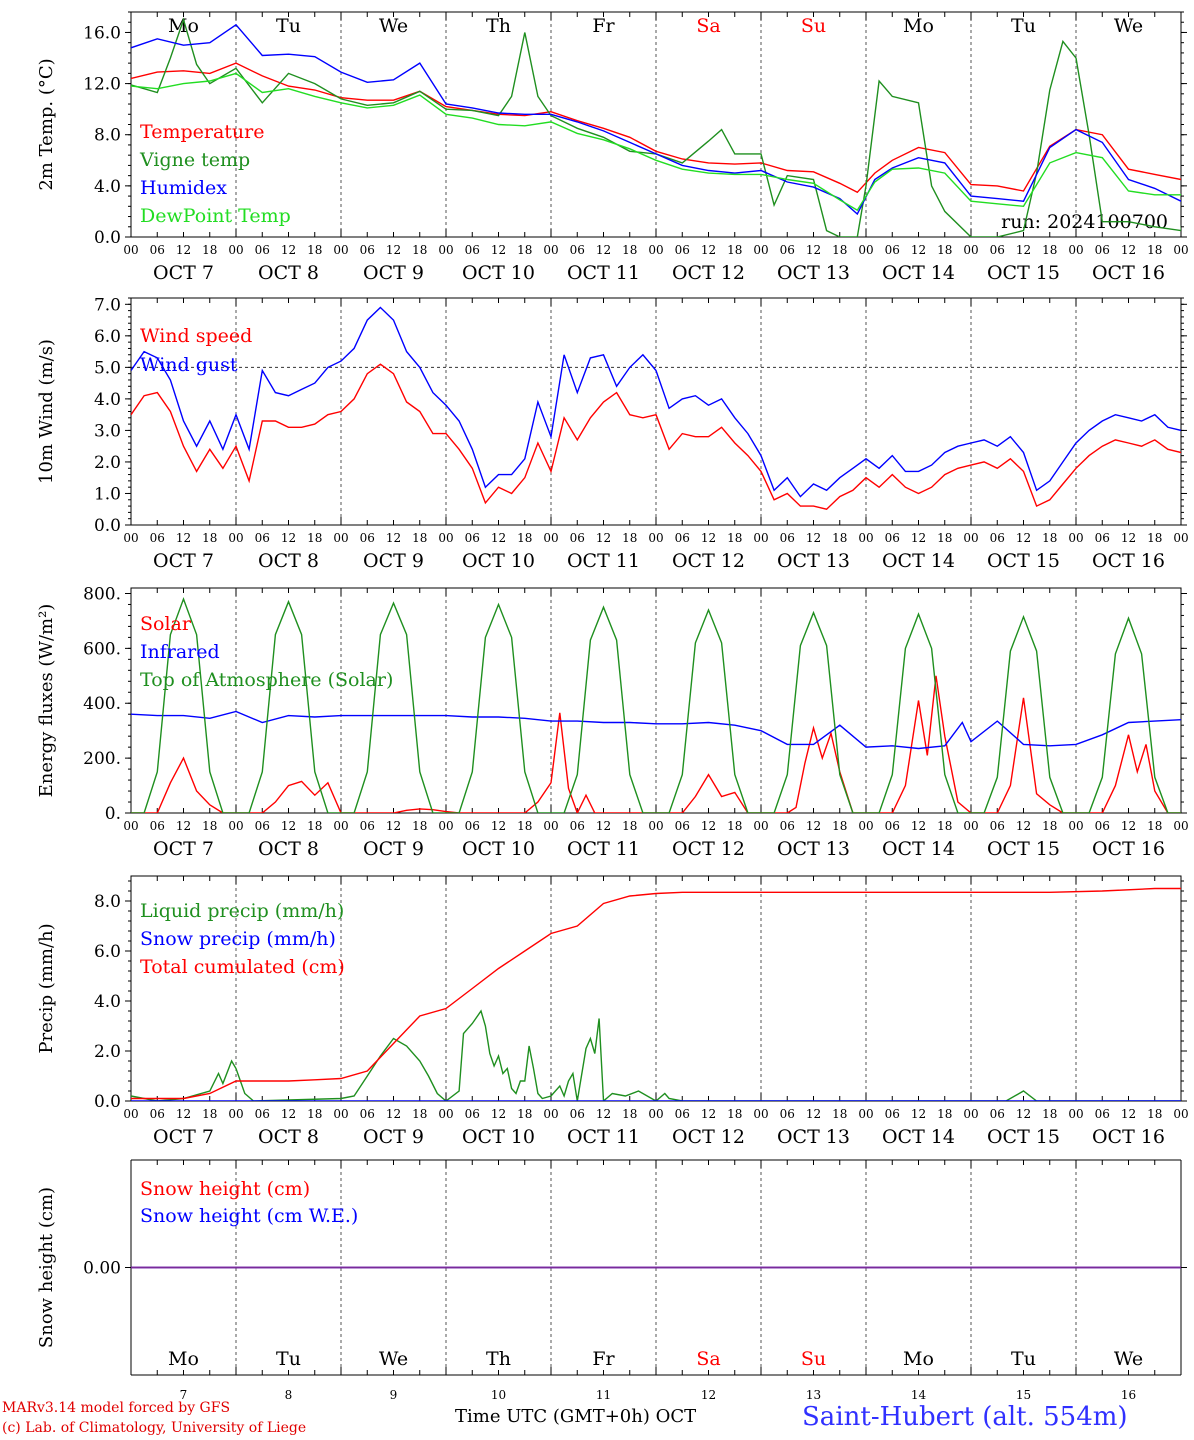 Image resolution: width=1194 pixels, height=1440 pixels. I want to click on y-axis-label: Precip (mm/h), so click(46, 988).